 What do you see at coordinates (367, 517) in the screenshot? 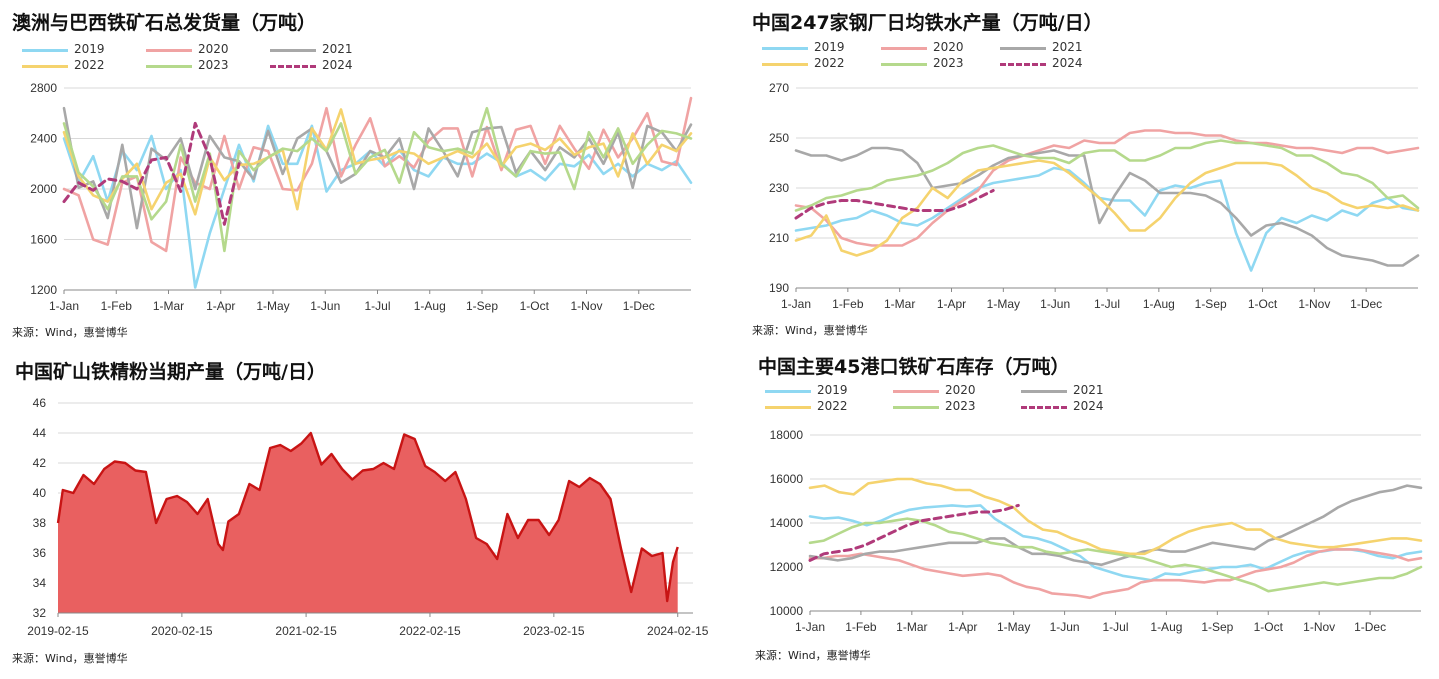
I see `area-line` at bounding box center [367, 517].